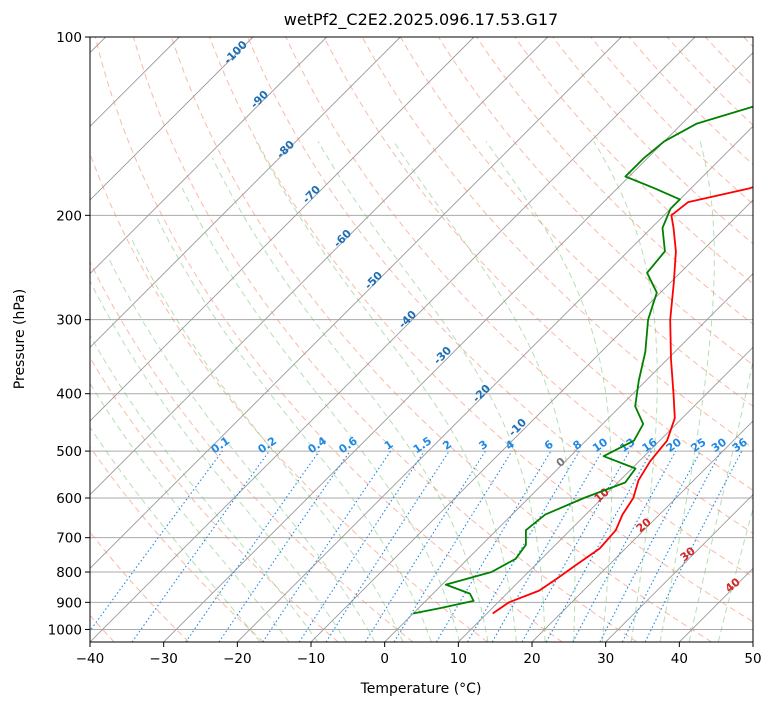  Describe the element at coordinates (531, 659) in the screenshot. I see `x-tick-label: 20` at that location.